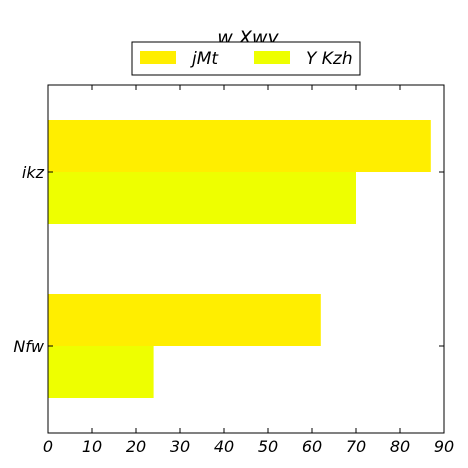 This screenshot has width=468, height=468. What do you see at coordinates (136, 446) in the screenshot?
I see `x-tick-label: 20` at bounding box center [136, 446].